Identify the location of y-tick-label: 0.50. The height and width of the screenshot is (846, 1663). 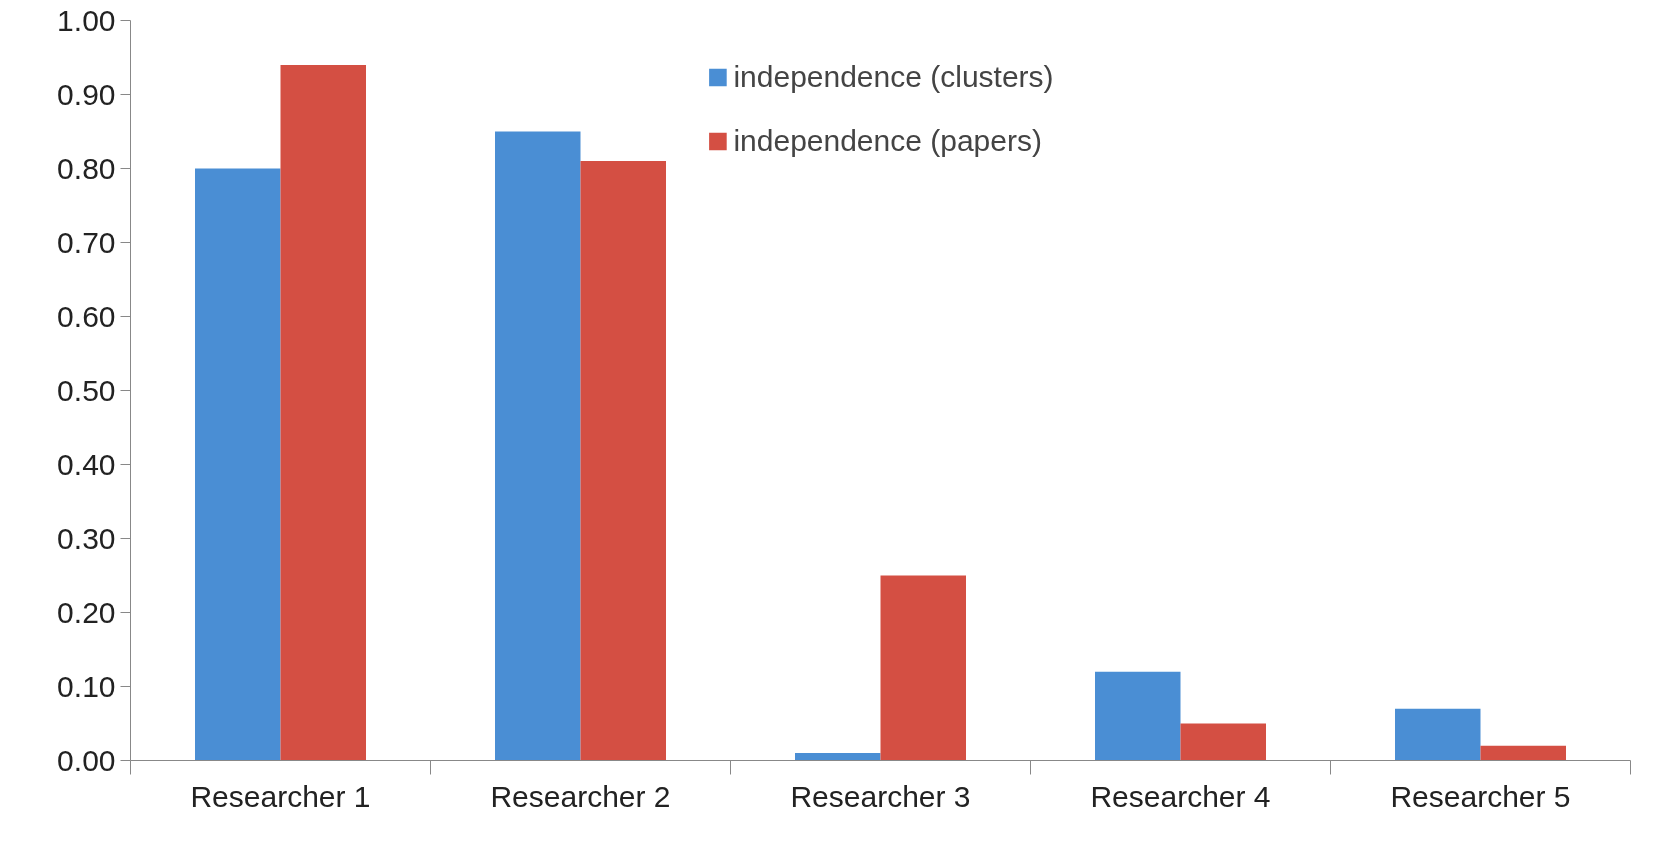
(86, 390).